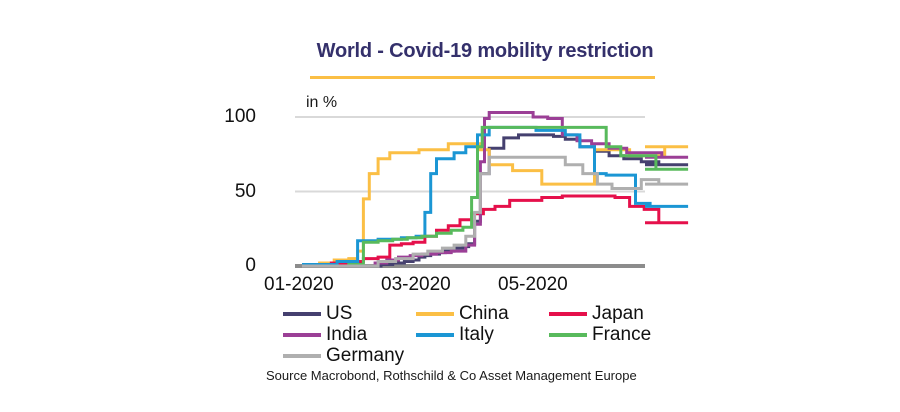 This screenshot has height=412, width=900. What do you see at coordinates (250, 265) in the screenshot?
I see `y-tick-label: 0` at bounding box center [250, 265].